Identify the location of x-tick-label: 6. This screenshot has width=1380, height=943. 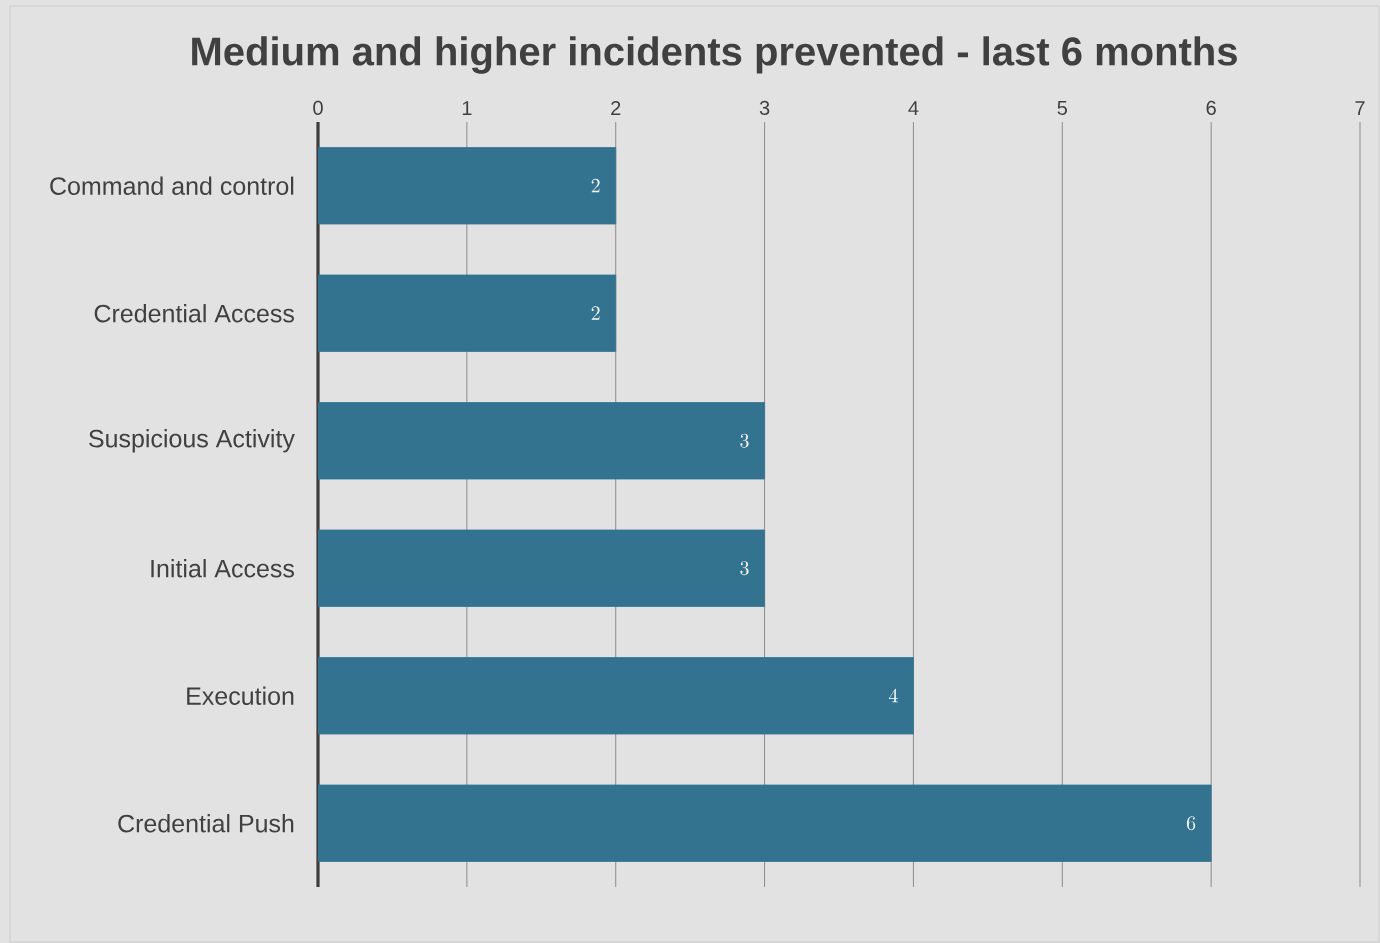
(1211, 107).